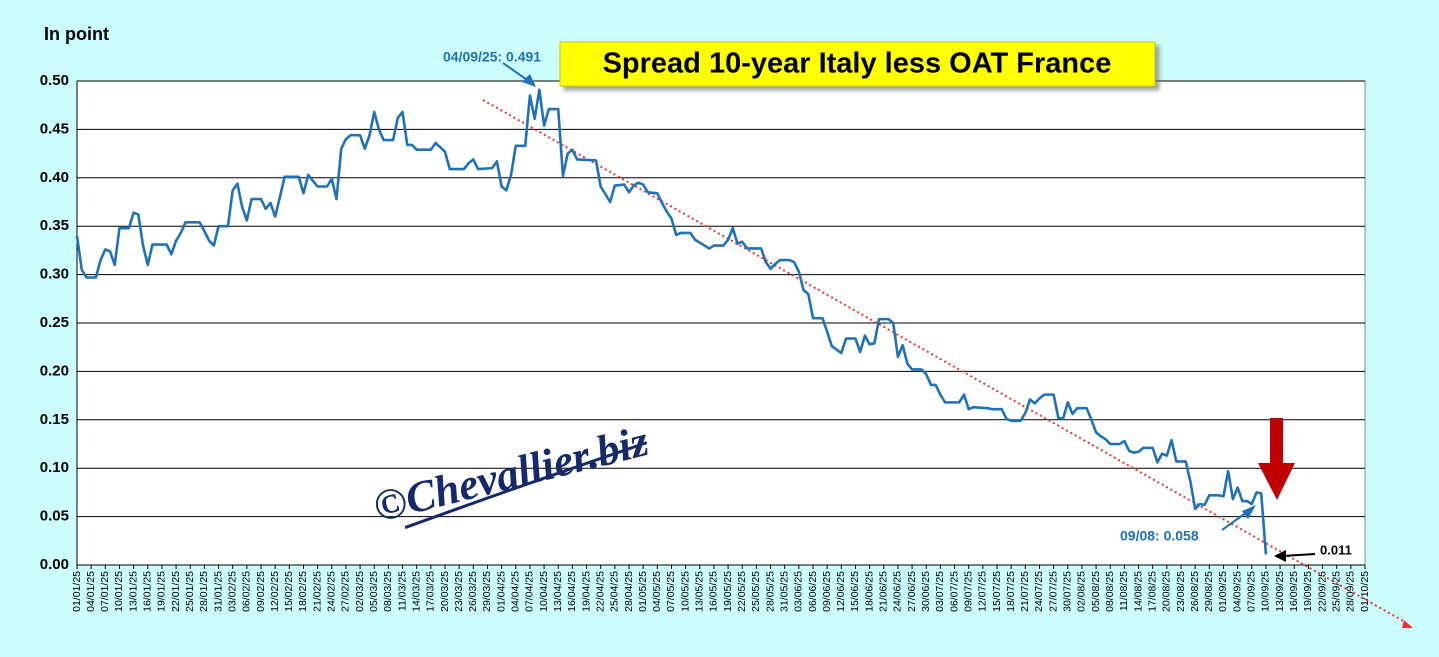 Image resolution: width=1439 pixels, height=657 pixels. I want to click on x-tick-label: 11/03/25, so click(402, 591).